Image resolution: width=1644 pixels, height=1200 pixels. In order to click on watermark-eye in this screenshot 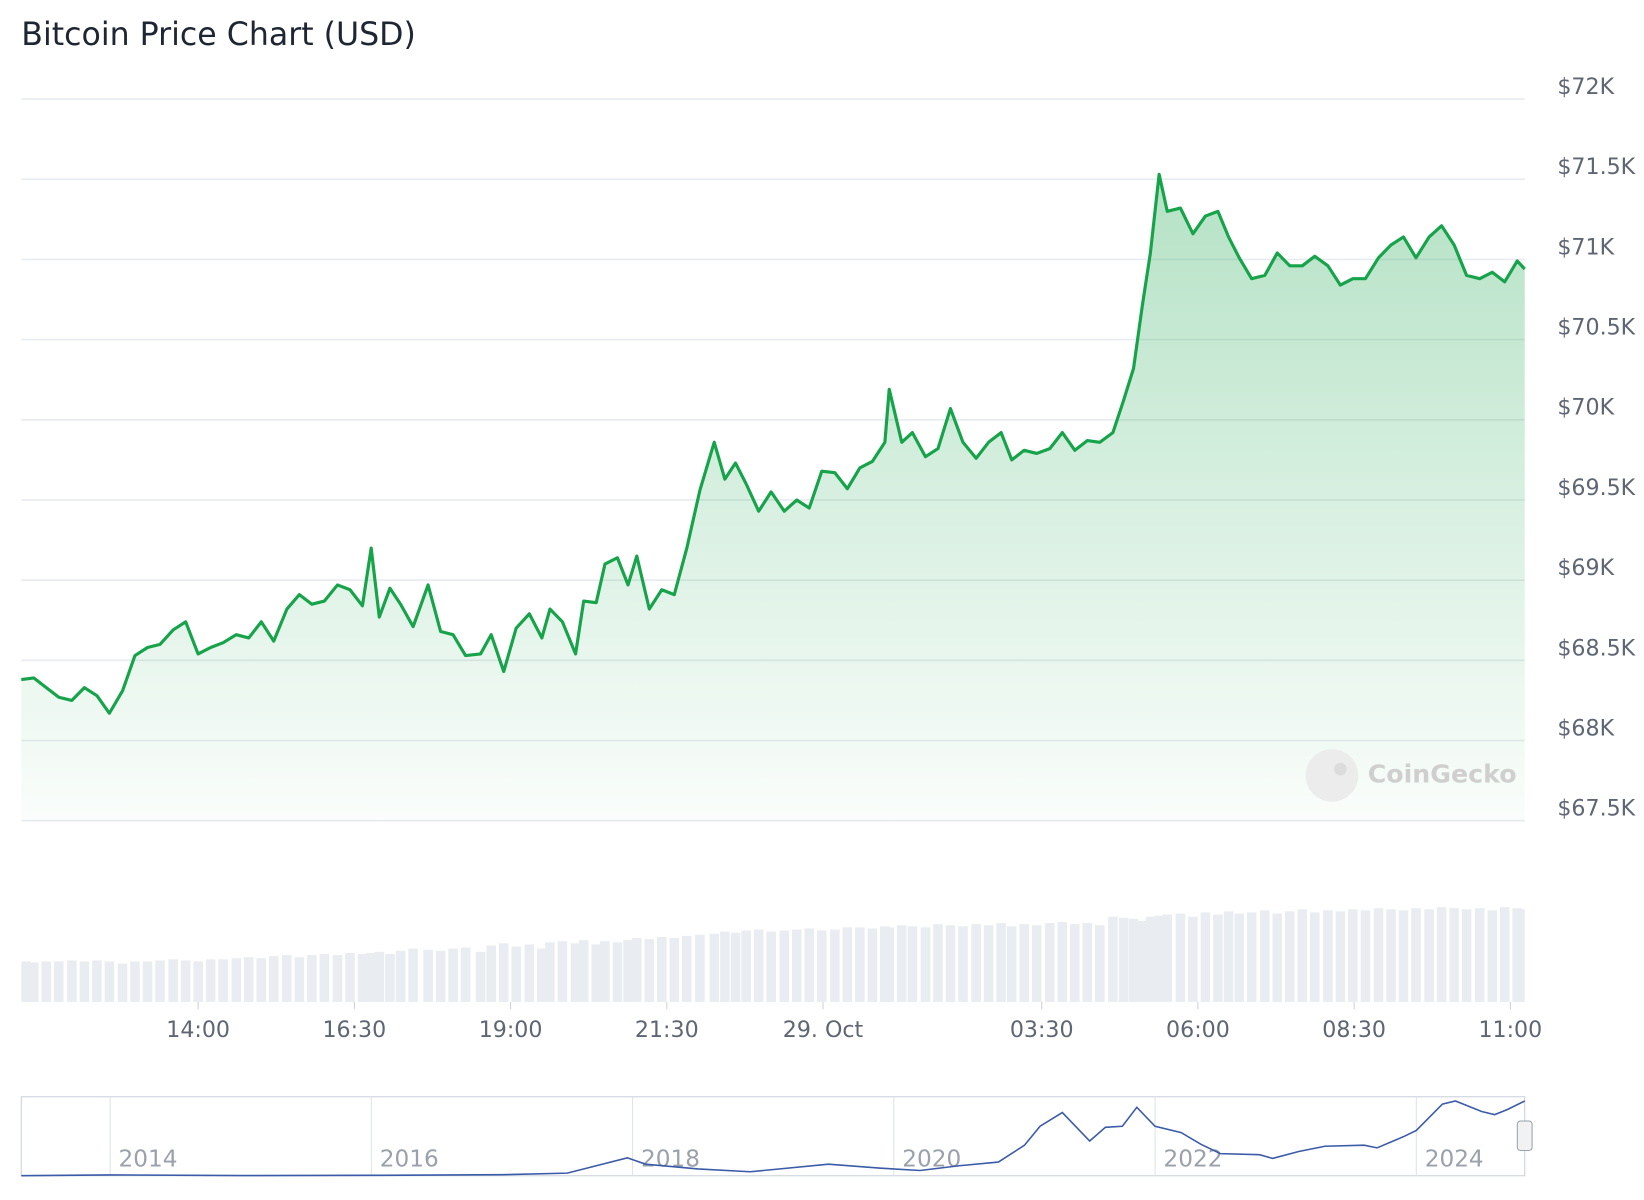, I will do `click(1340, 769)`.